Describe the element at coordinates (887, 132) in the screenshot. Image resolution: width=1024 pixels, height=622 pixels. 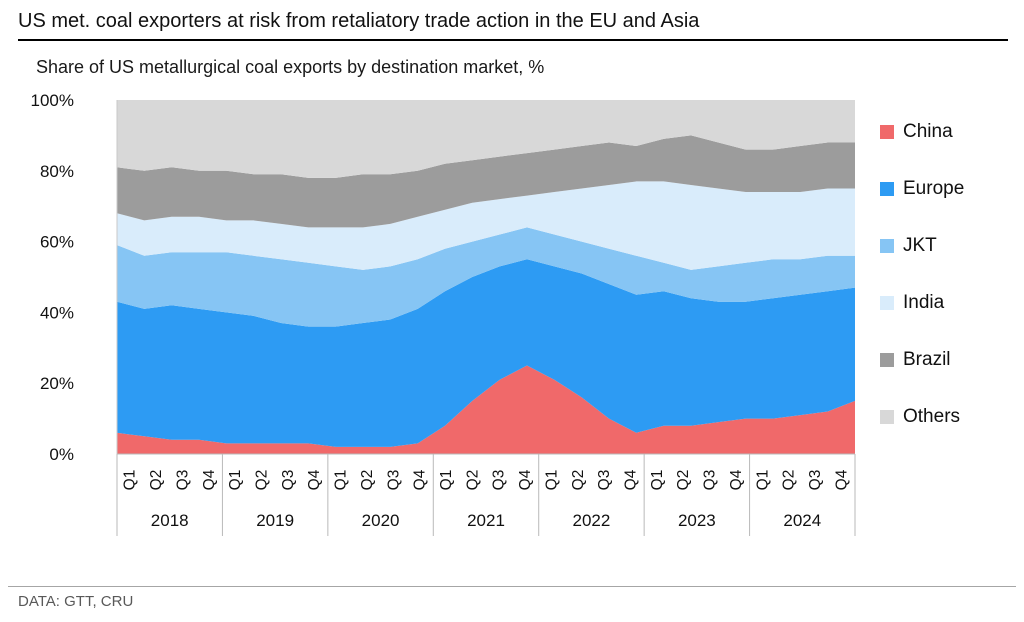
I see `legend-swatch-china` at that location.